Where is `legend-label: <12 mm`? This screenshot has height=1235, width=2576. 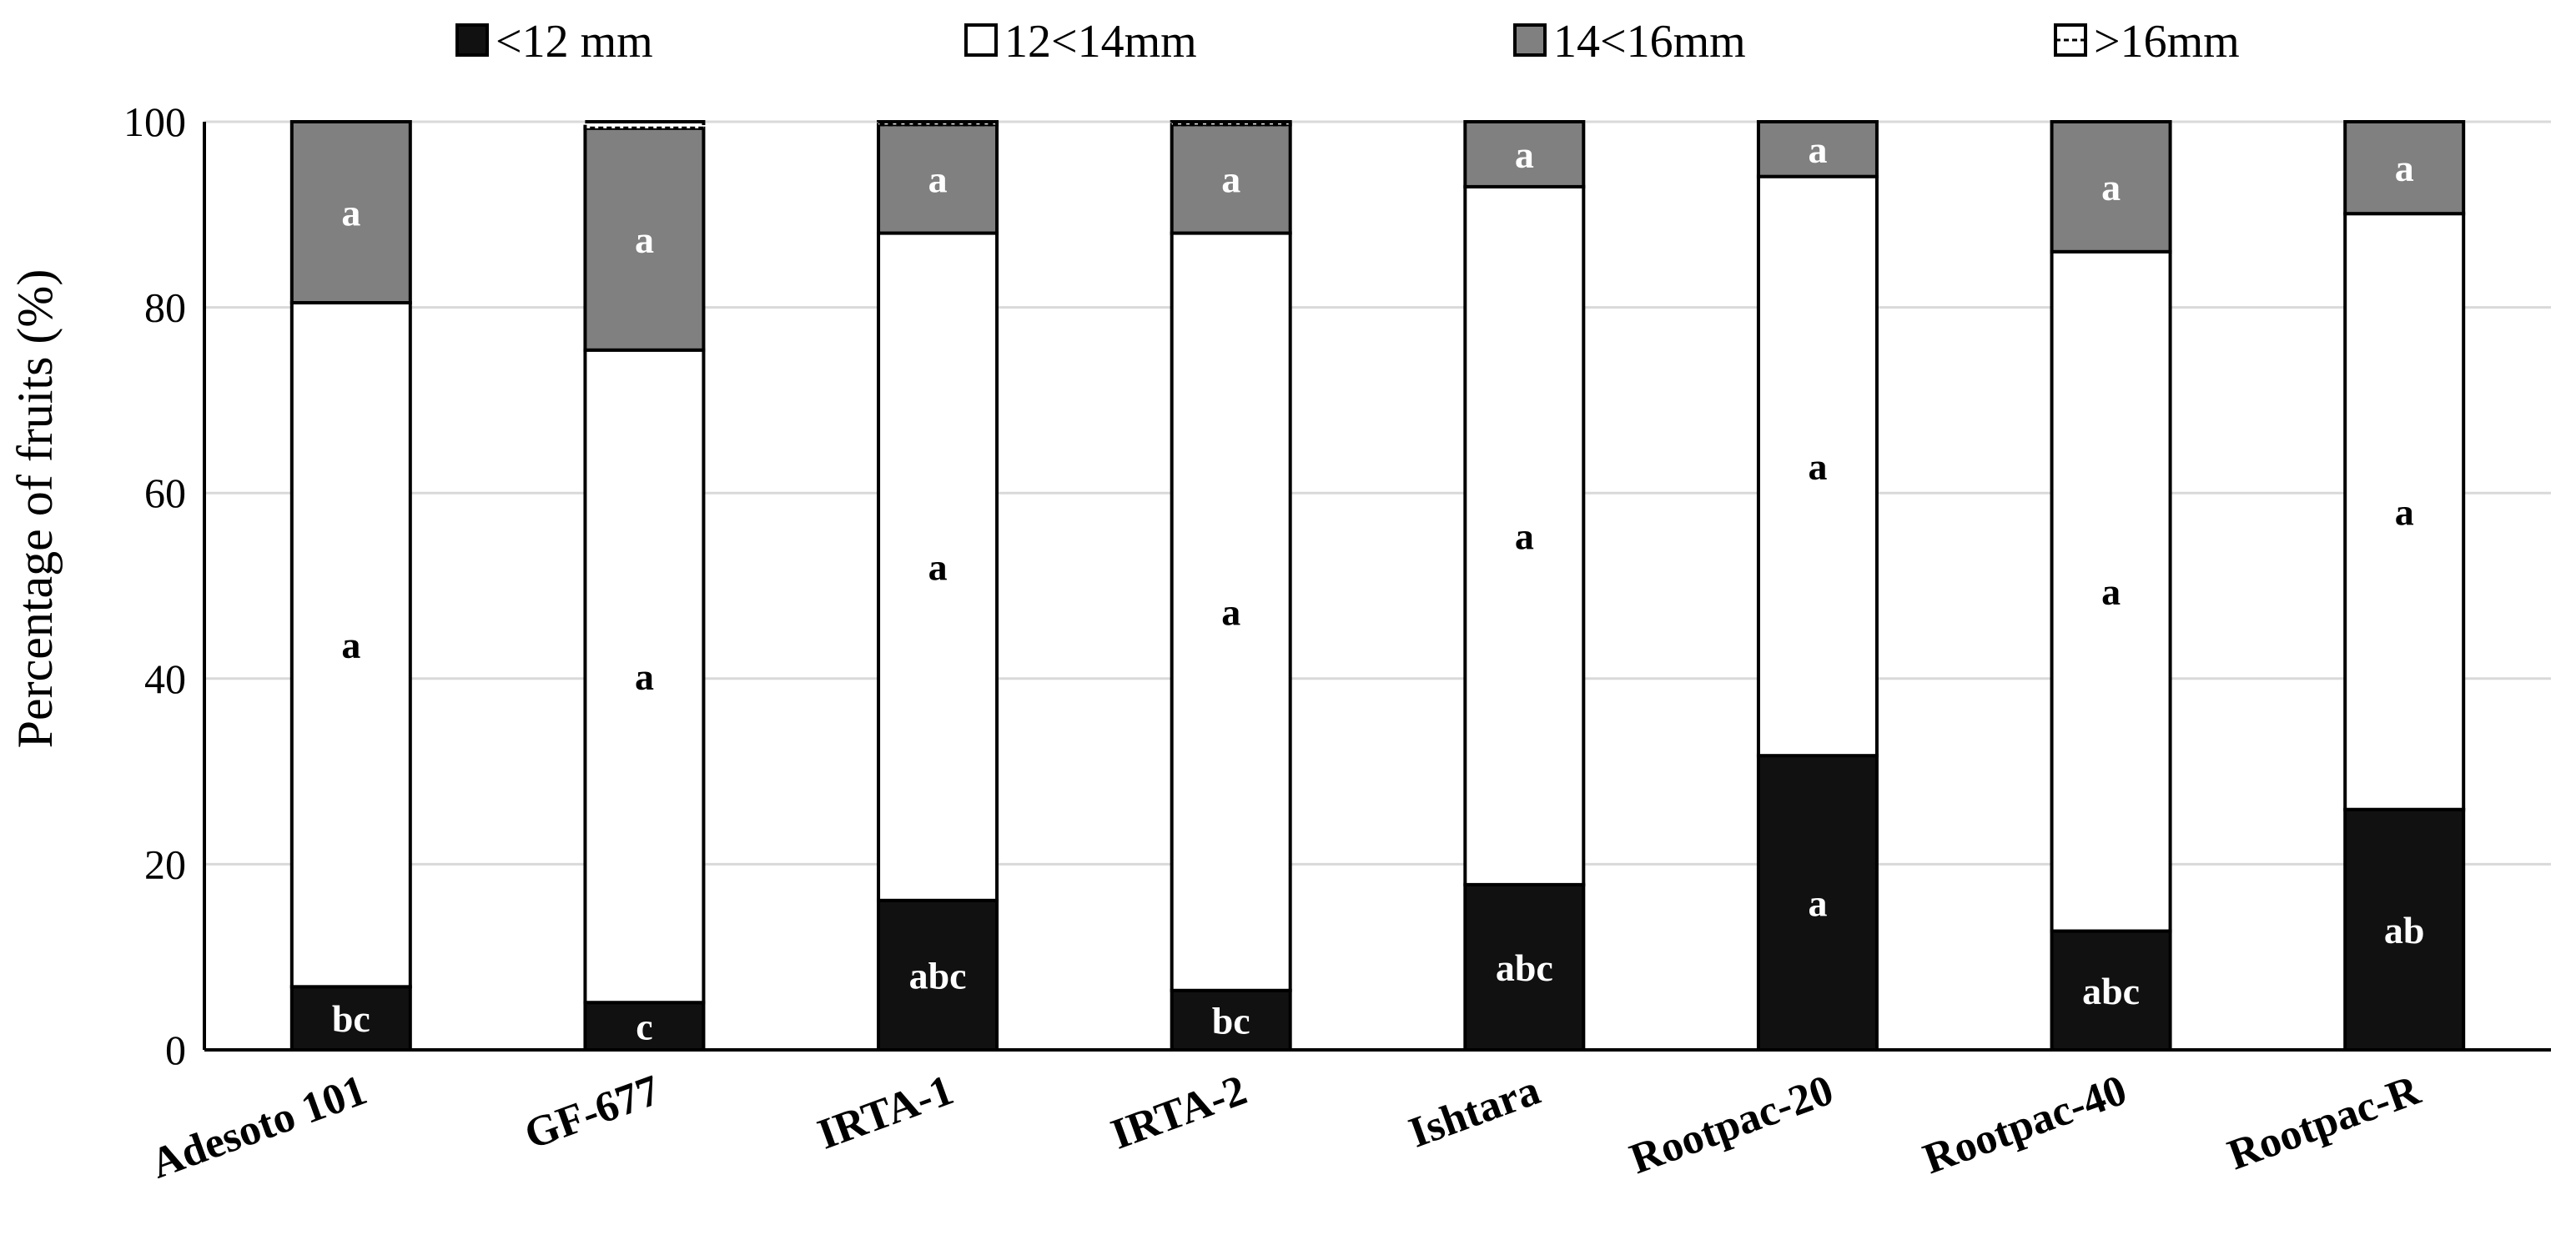
legend-label: <12 mm is located at coordinates (574, 42).